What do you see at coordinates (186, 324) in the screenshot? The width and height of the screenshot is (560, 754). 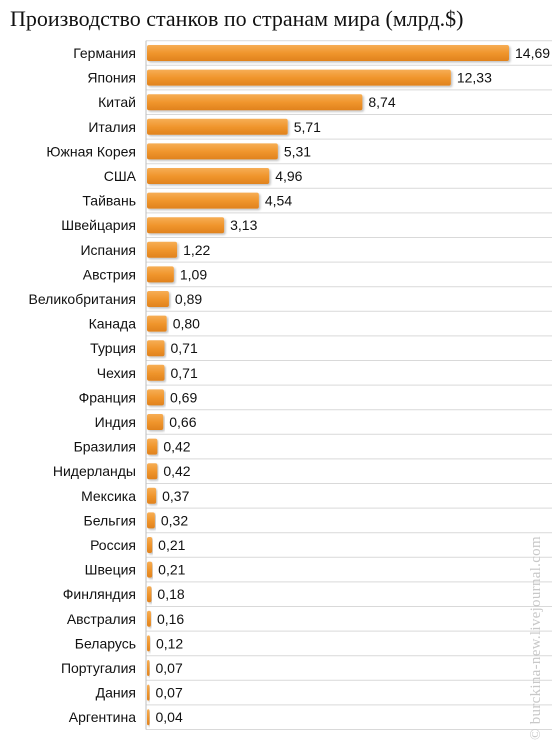 I see `value-label: 0,80` at bounding box center [186, 324].